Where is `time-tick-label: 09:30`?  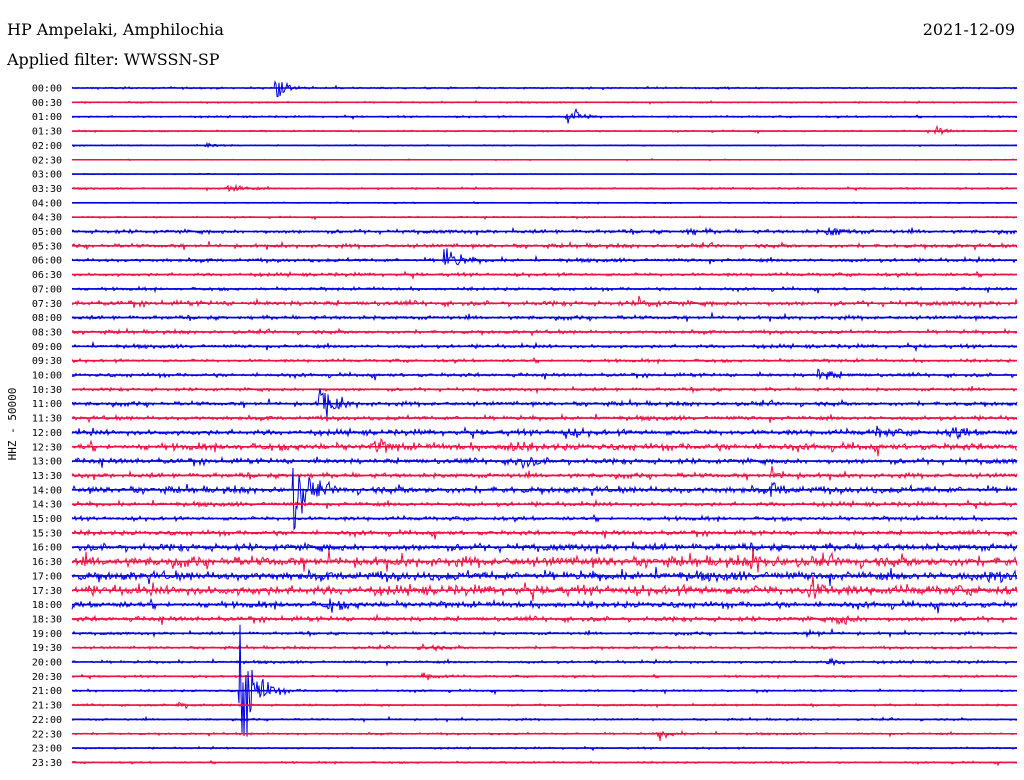 time-tick-label: 09:30 is located at coordinates (47, 361).